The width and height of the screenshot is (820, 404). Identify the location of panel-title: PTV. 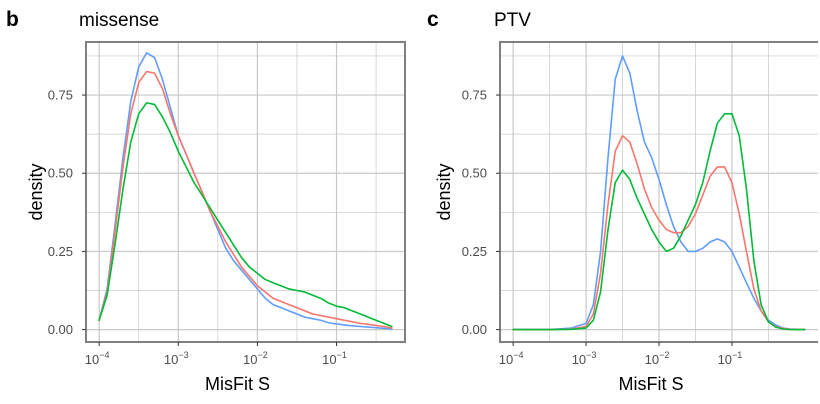
(512, 20).